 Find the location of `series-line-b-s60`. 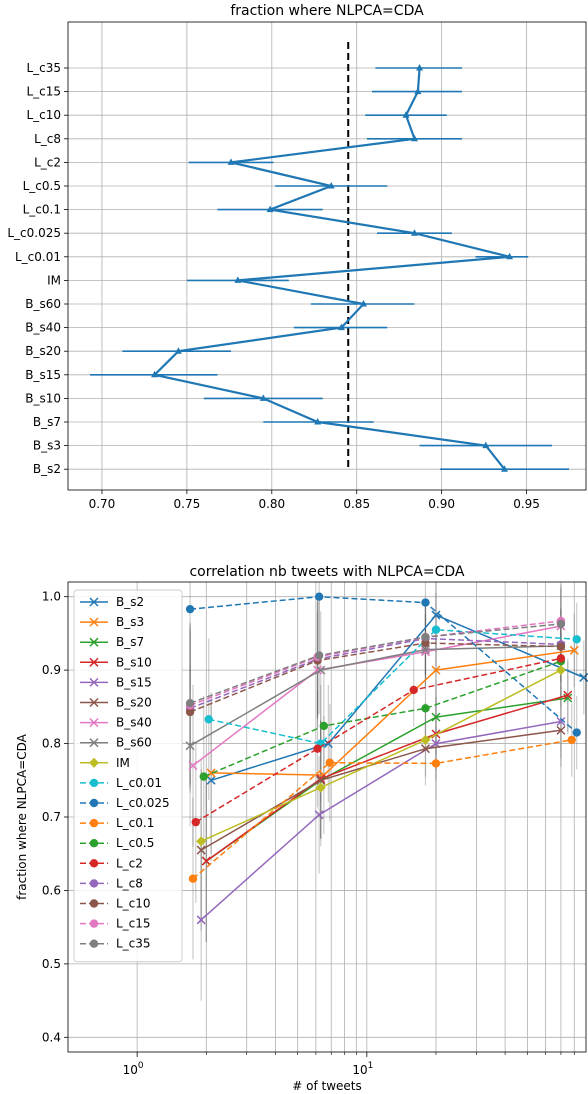

series-line-b-s60 is located at coordinates (375, 696).